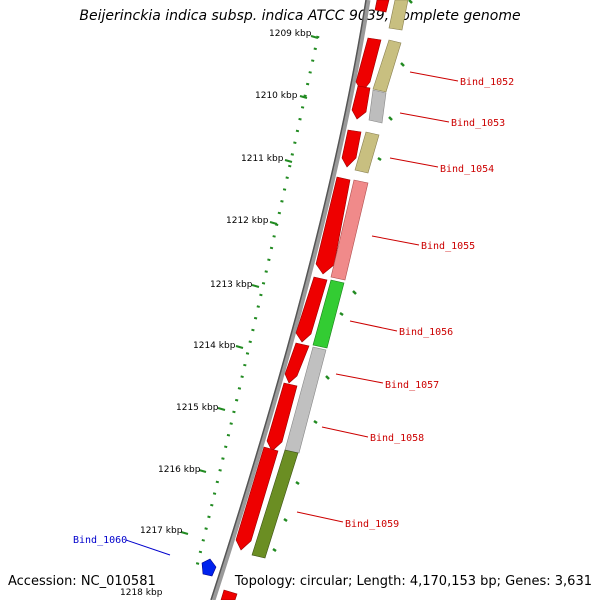 This screenshot has width=600, height=600. What do you see at coordinates (467, 169) in the screenshot?
I see `gene-label-bind-1054: Bind_1054` at bounding box center [467, 169].